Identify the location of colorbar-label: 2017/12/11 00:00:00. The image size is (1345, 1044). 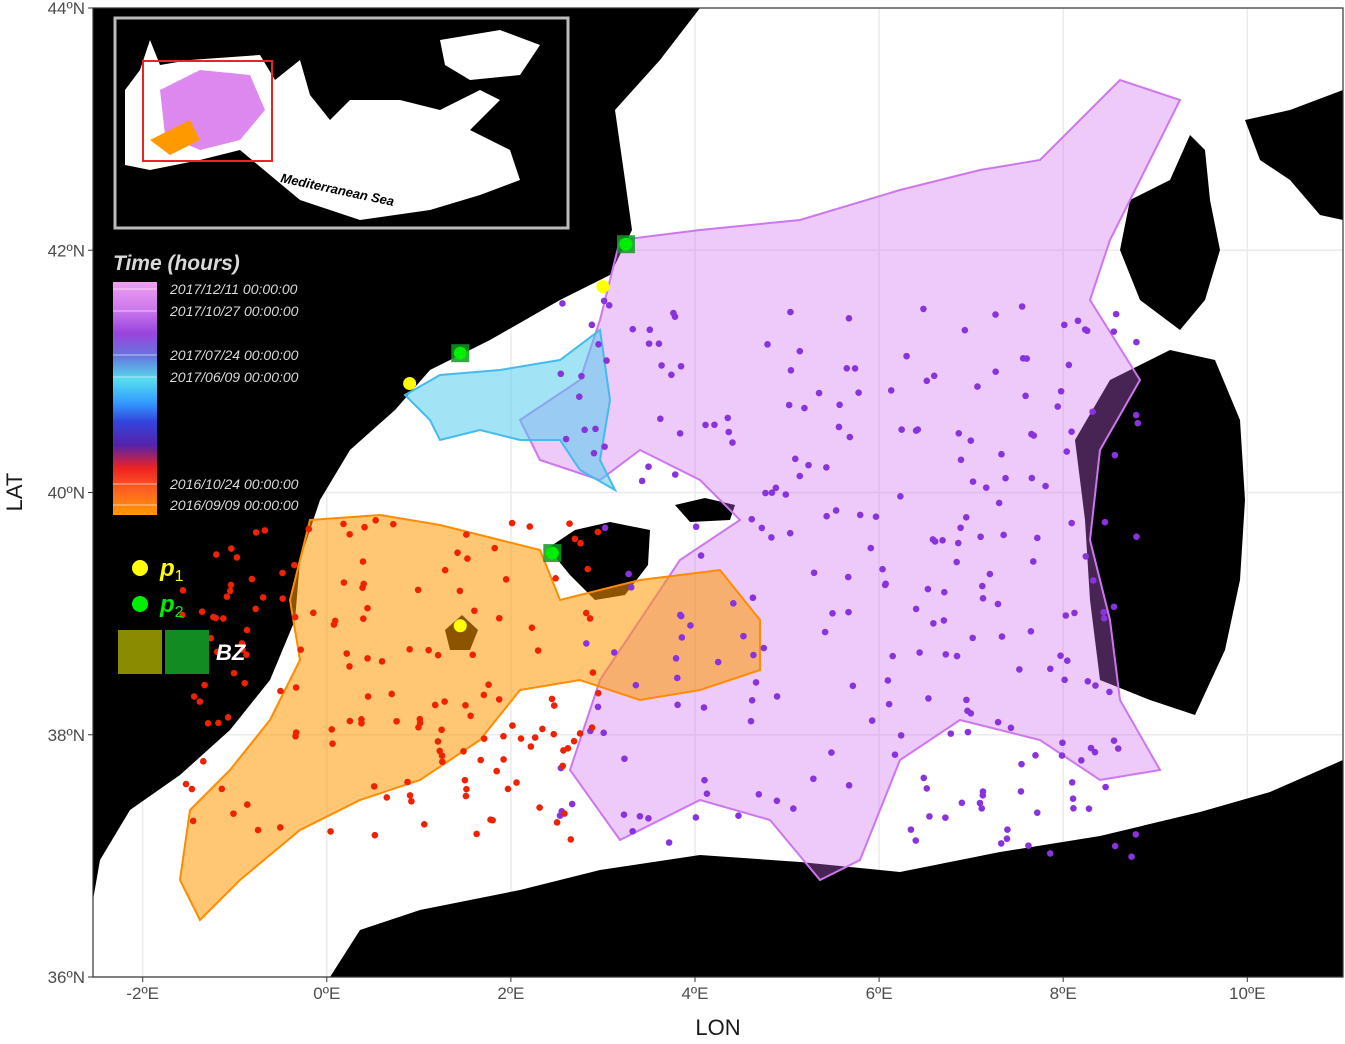
(233, 289).